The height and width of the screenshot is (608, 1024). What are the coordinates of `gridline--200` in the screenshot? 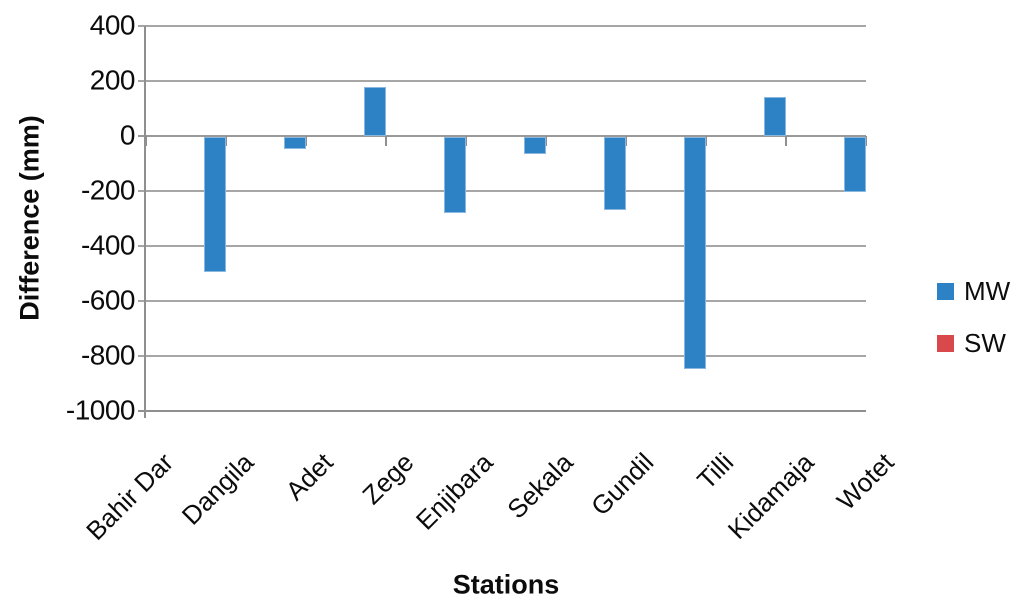 It's located at (502, 191).